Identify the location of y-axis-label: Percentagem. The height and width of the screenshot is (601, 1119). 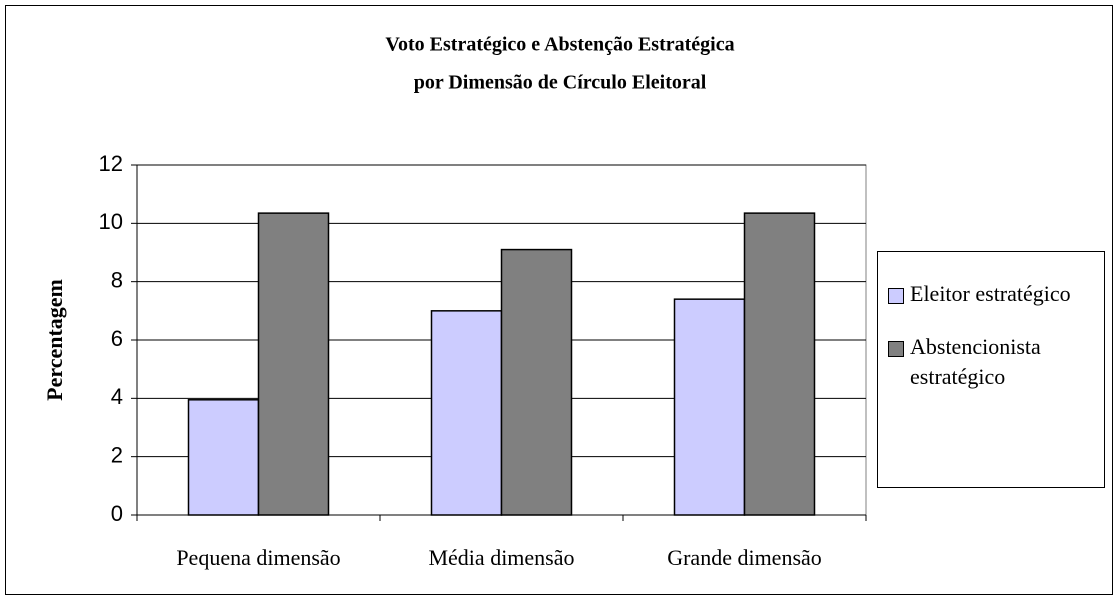
(54, 340).